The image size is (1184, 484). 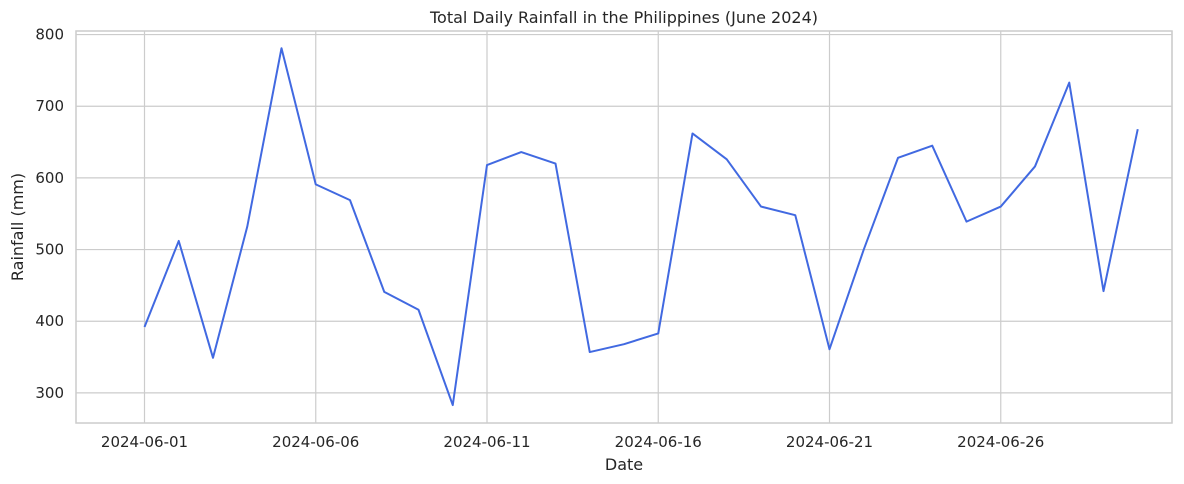 What do you see at coordinates (49, 35) in the screenshot?
I see `y-tick-label: 800` at bounding box center [49, 35].